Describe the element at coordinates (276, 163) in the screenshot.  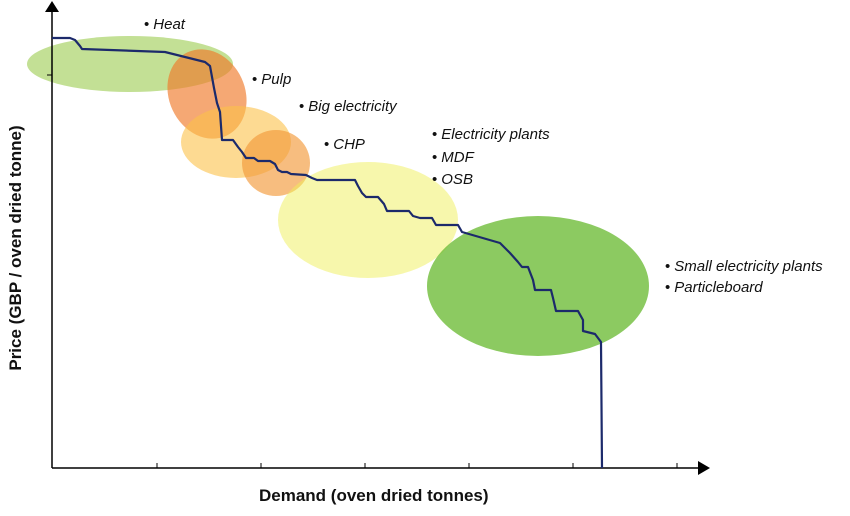
I see `chp-segment-ellipse` at that location.